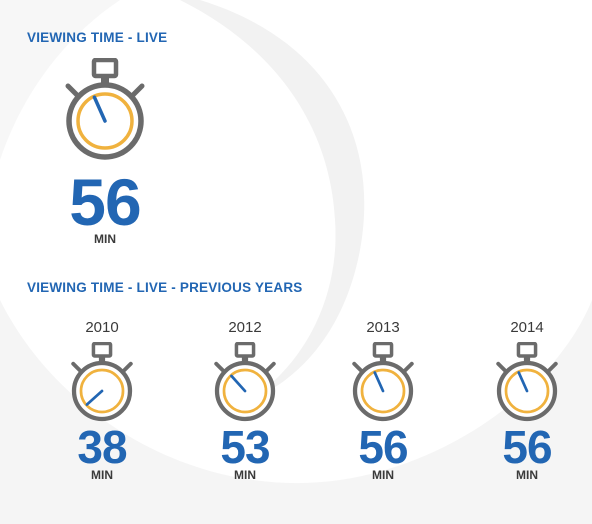  What do you see at coordinates (105, 239) in the screenshot?
I see `live-minutes-unit: MIN` at bounding box center [105, 239].